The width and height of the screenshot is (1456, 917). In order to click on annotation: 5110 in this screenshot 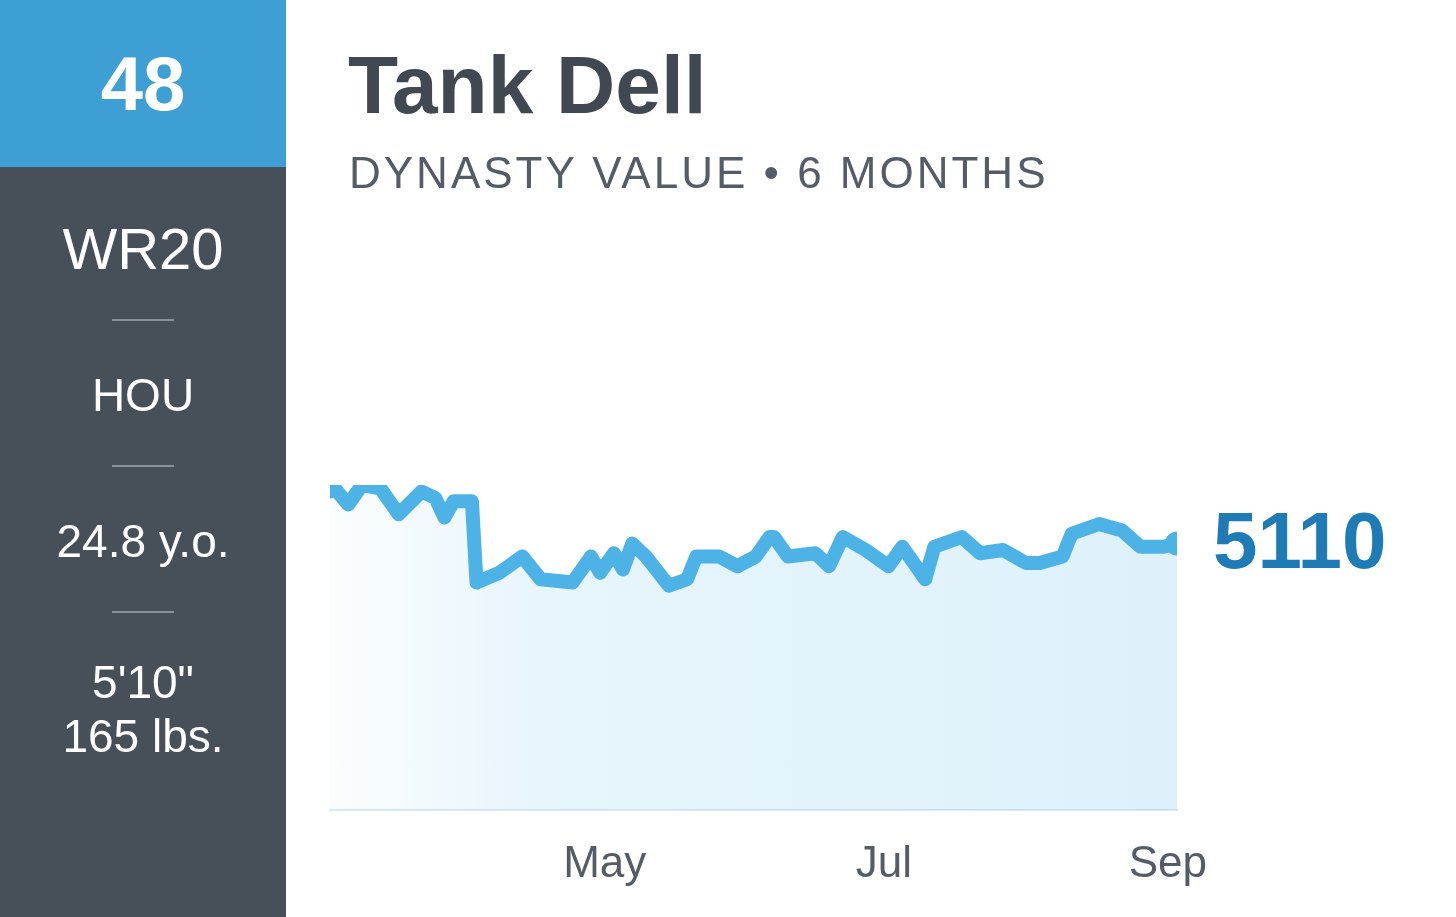, I will do `click(1300, 540)`.